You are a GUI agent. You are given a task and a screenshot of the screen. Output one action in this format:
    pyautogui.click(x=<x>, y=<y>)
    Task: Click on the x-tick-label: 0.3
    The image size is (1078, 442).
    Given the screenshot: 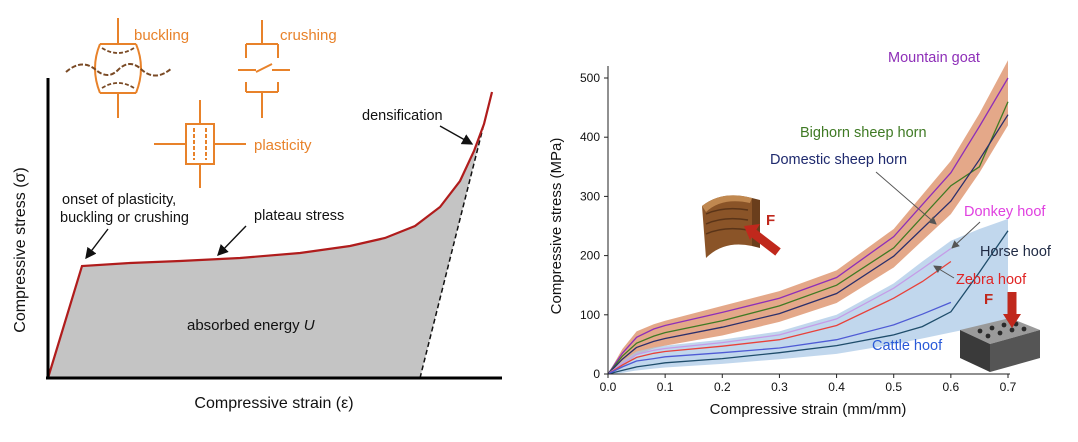 What is the action you would take?
    pyautogui.click(x=779, y=387)
    